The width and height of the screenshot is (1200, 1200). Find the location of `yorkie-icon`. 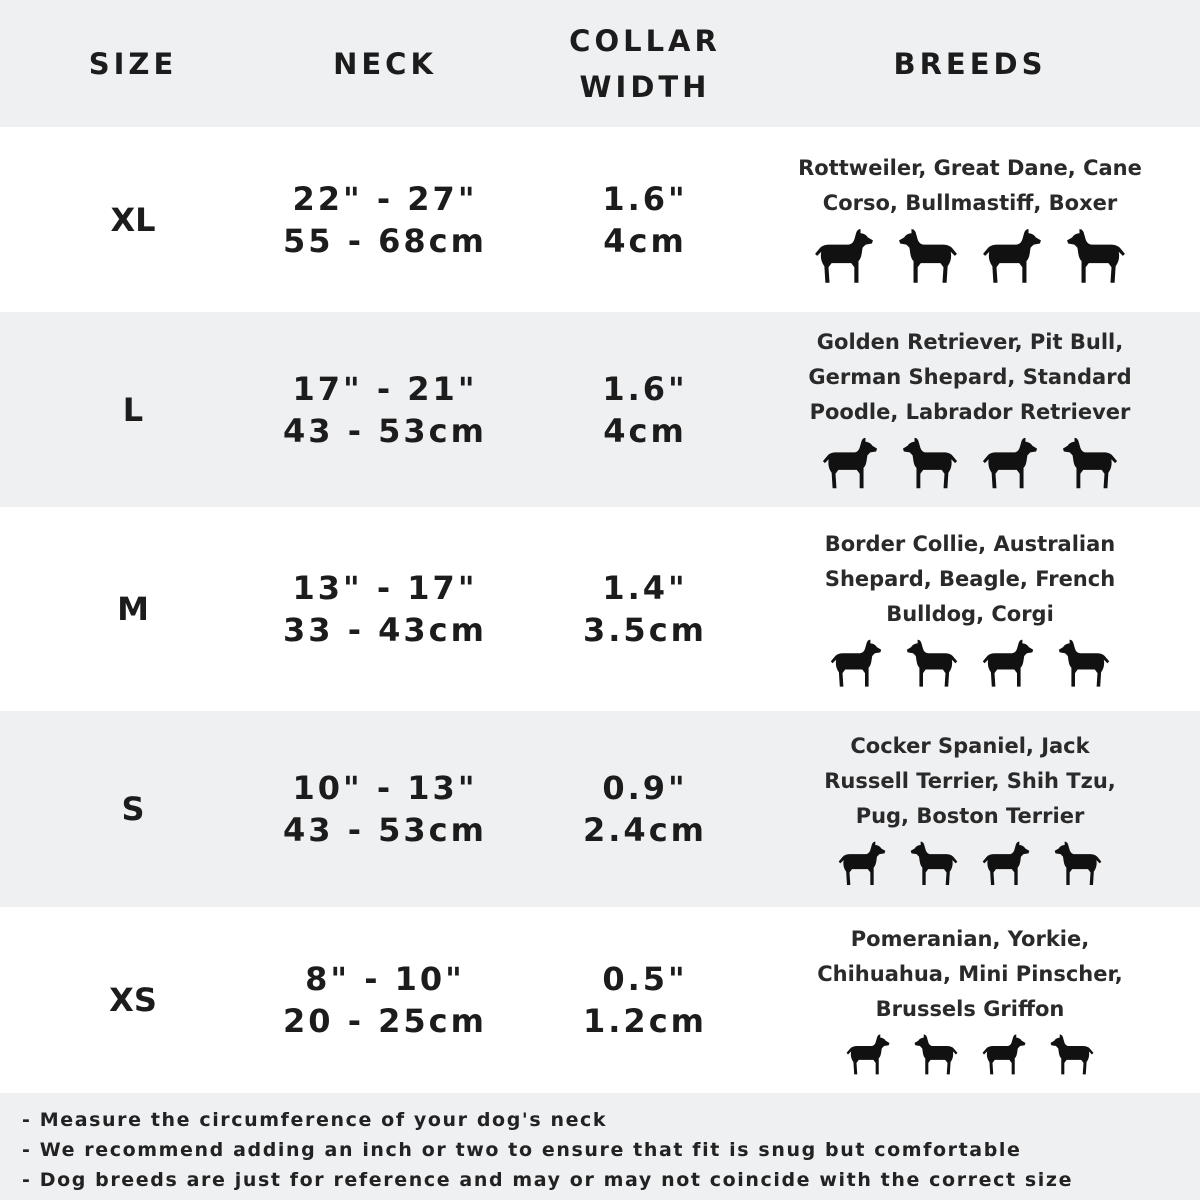

yorkie-icon is located at coordinates (936, 1056).